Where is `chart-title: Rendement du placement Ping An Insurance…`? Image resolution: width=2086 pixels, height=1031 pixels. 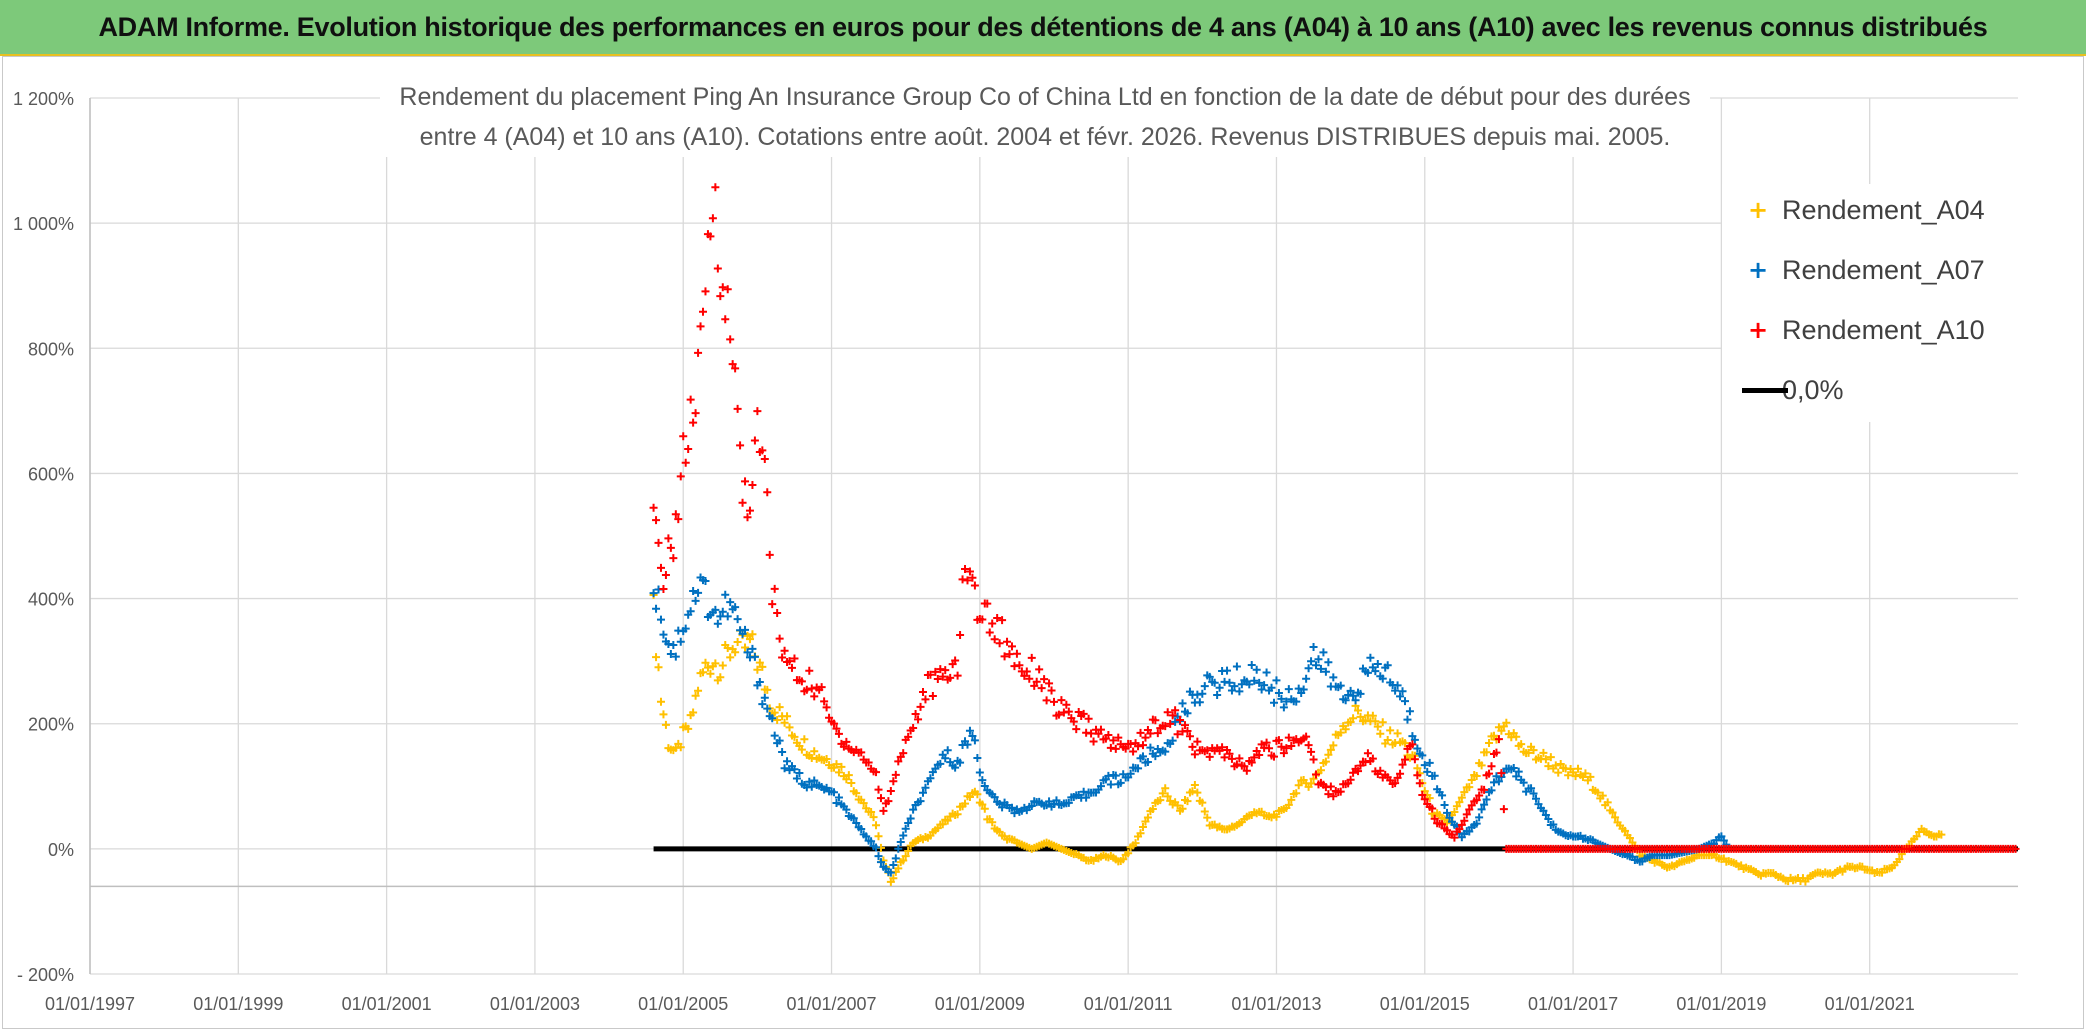
chart-title: Rendement du placement Ping An Insurance… is located at coordinates (1045, 117).